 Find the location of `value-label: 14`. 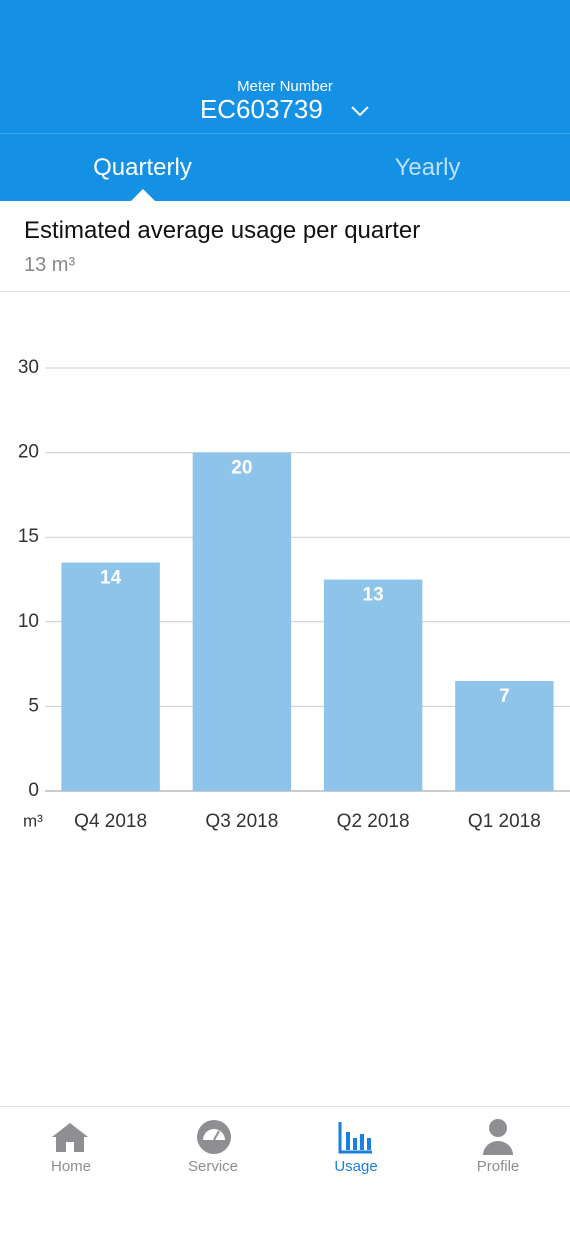

value-label: 14 is located at coordinates (111, 578).